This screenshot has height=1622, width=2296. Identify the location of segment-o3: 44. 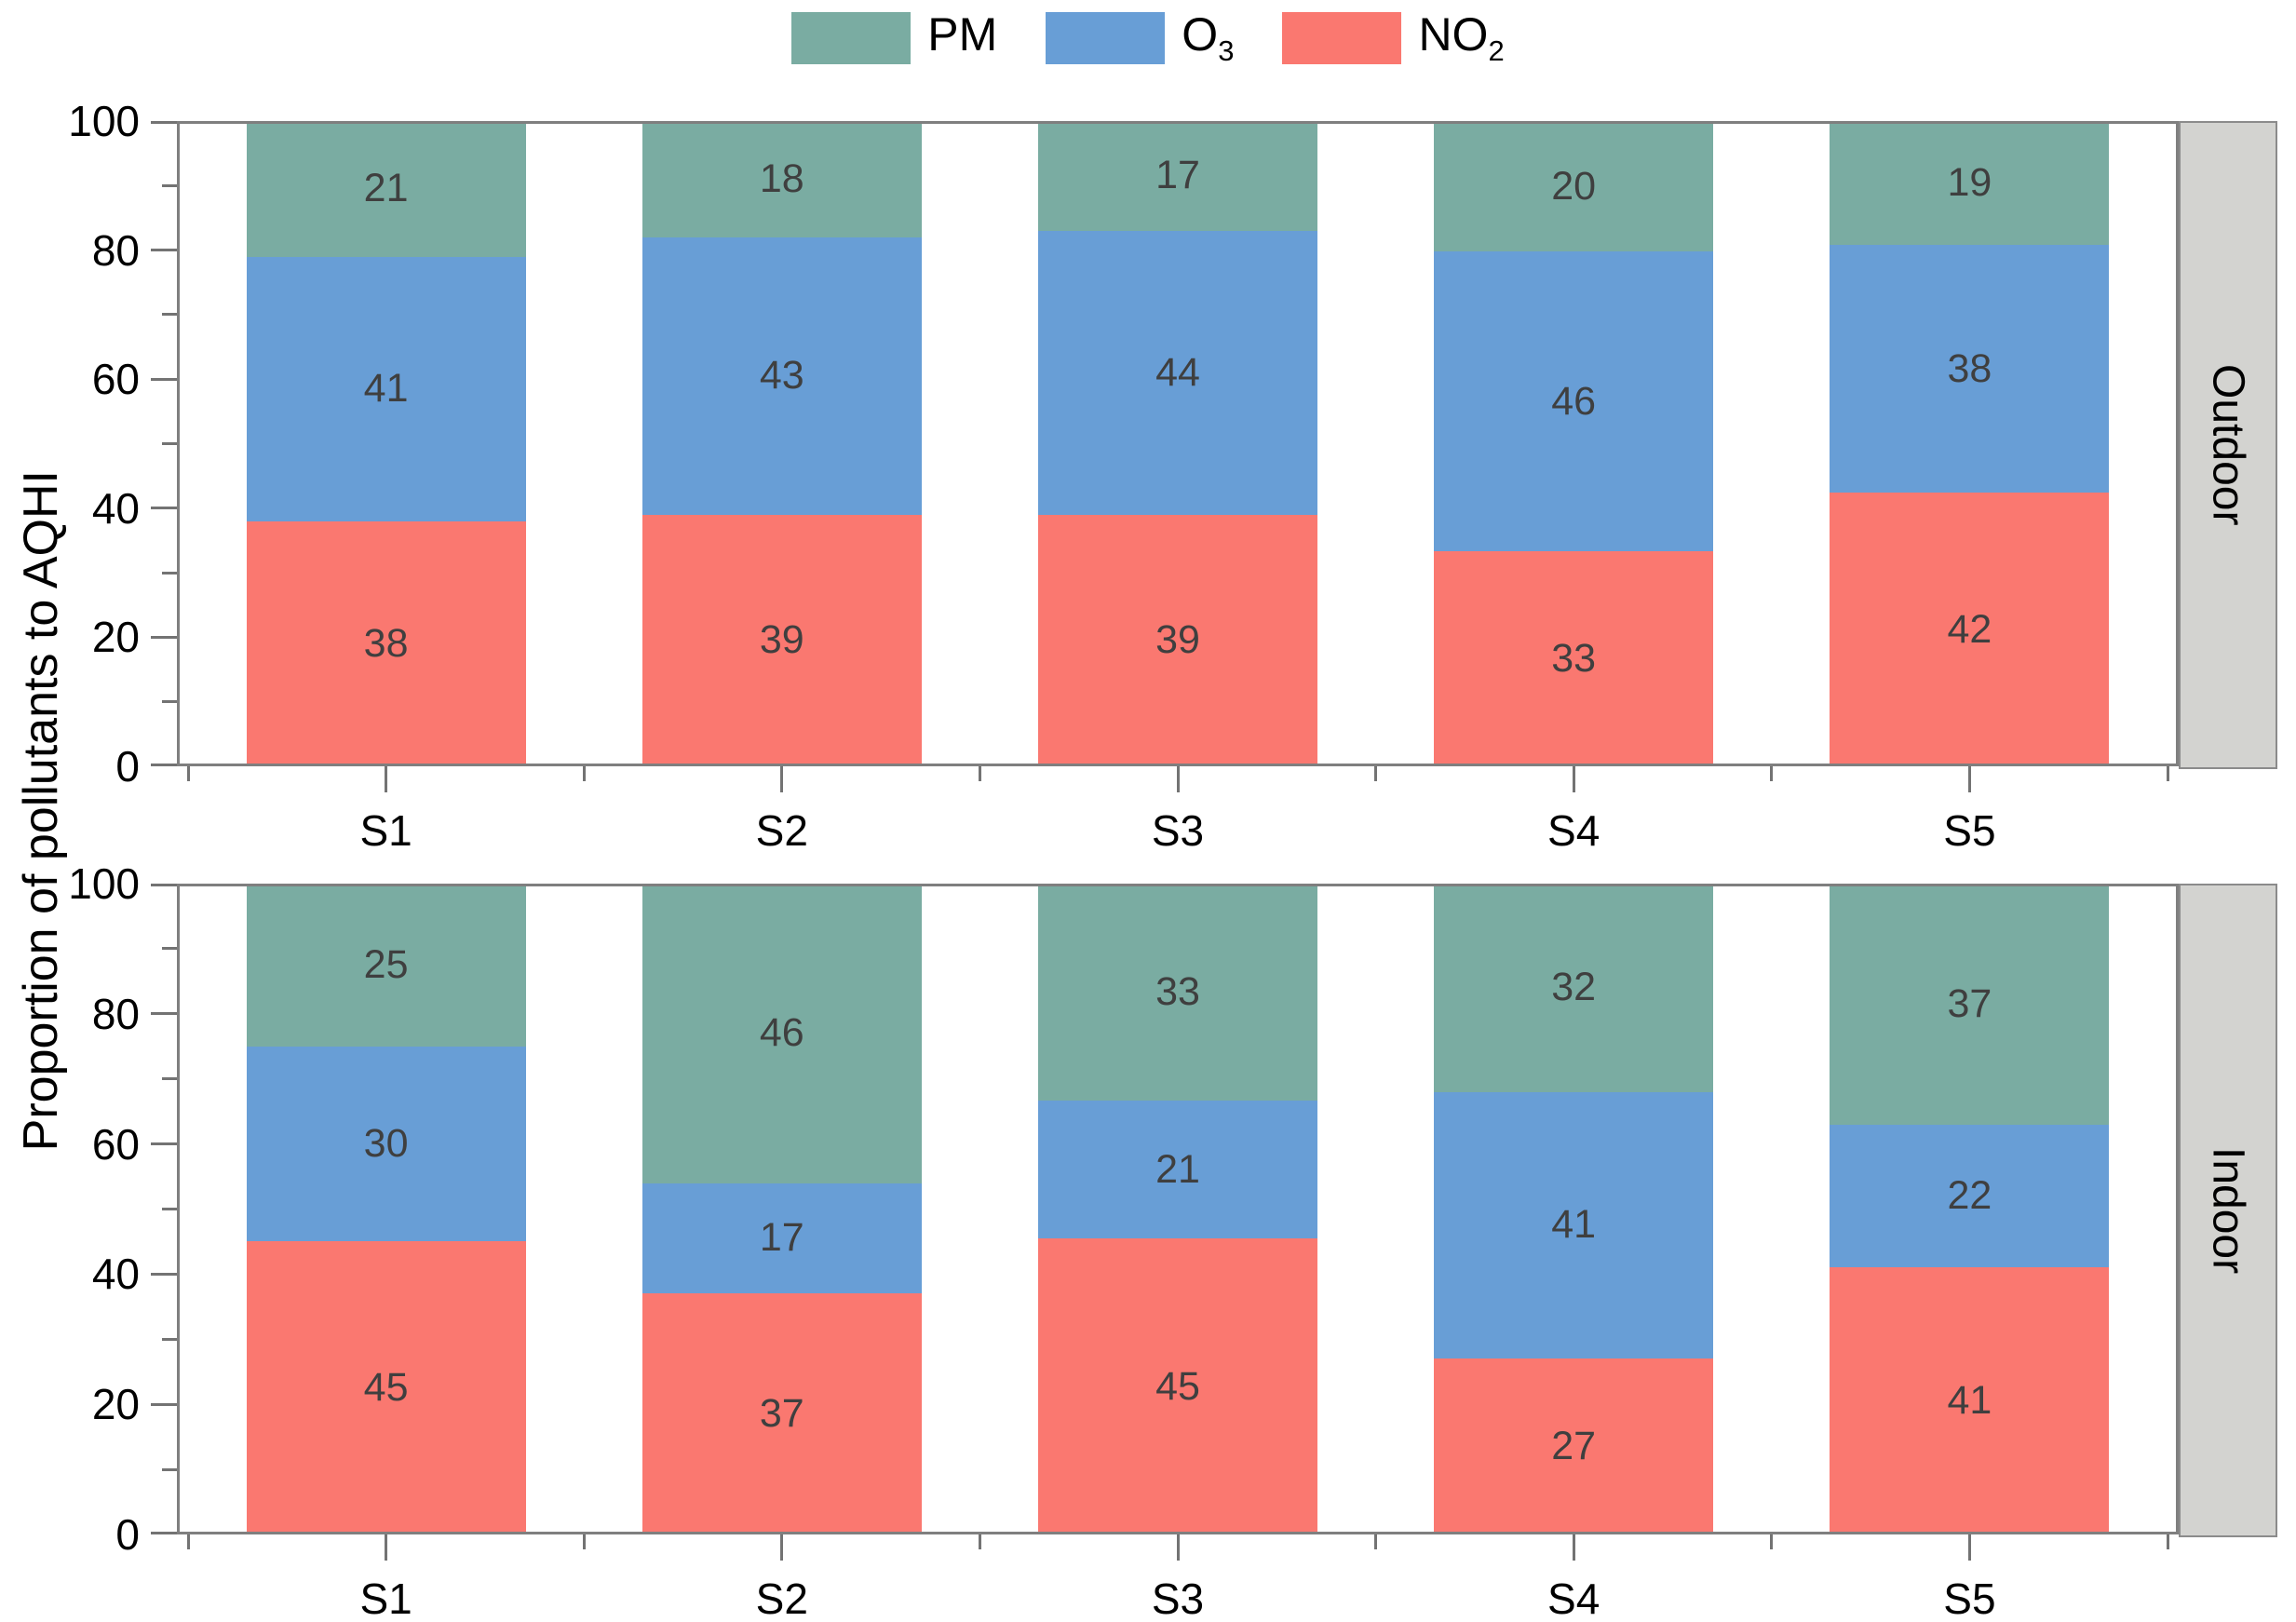
(1178, 373).